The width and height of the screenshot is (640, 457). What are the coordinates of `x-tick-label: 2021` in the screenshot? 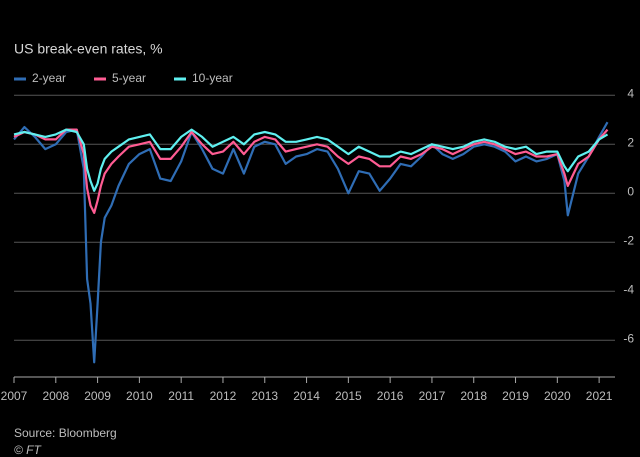 It's located at (599, 396).